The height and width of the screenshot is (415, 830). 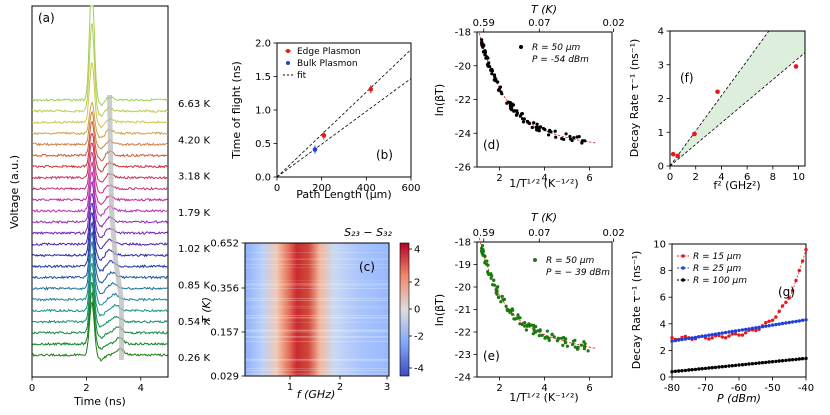 I want to click on panel-a-frame, so click(x=100, y=191).